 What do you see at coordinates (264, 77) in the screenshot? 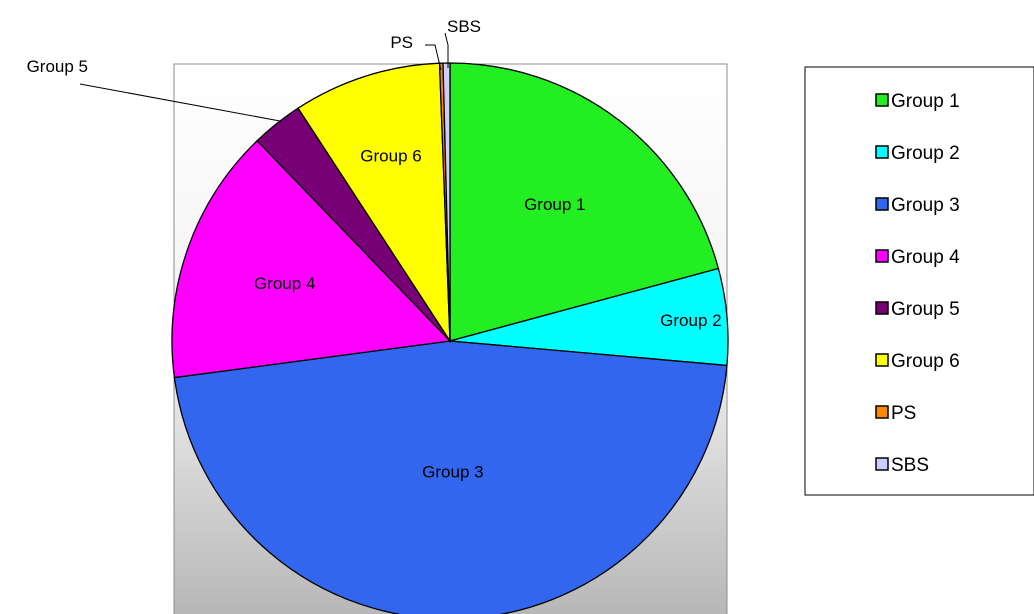
I see `leader-lines` at bounding box center [264, 77].